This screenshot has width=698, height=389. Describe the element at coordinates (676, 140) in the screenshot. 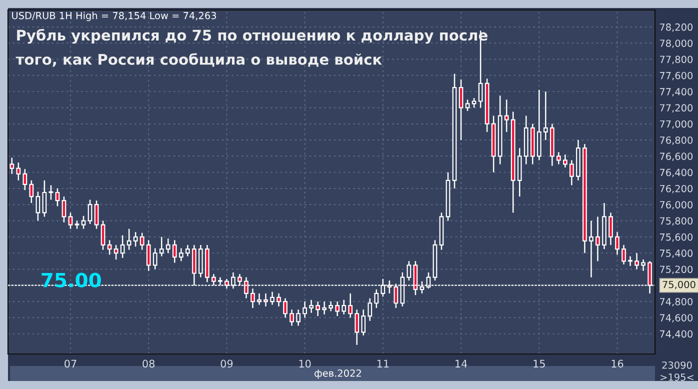

I see `y-tick-label: 76,800` at that location.